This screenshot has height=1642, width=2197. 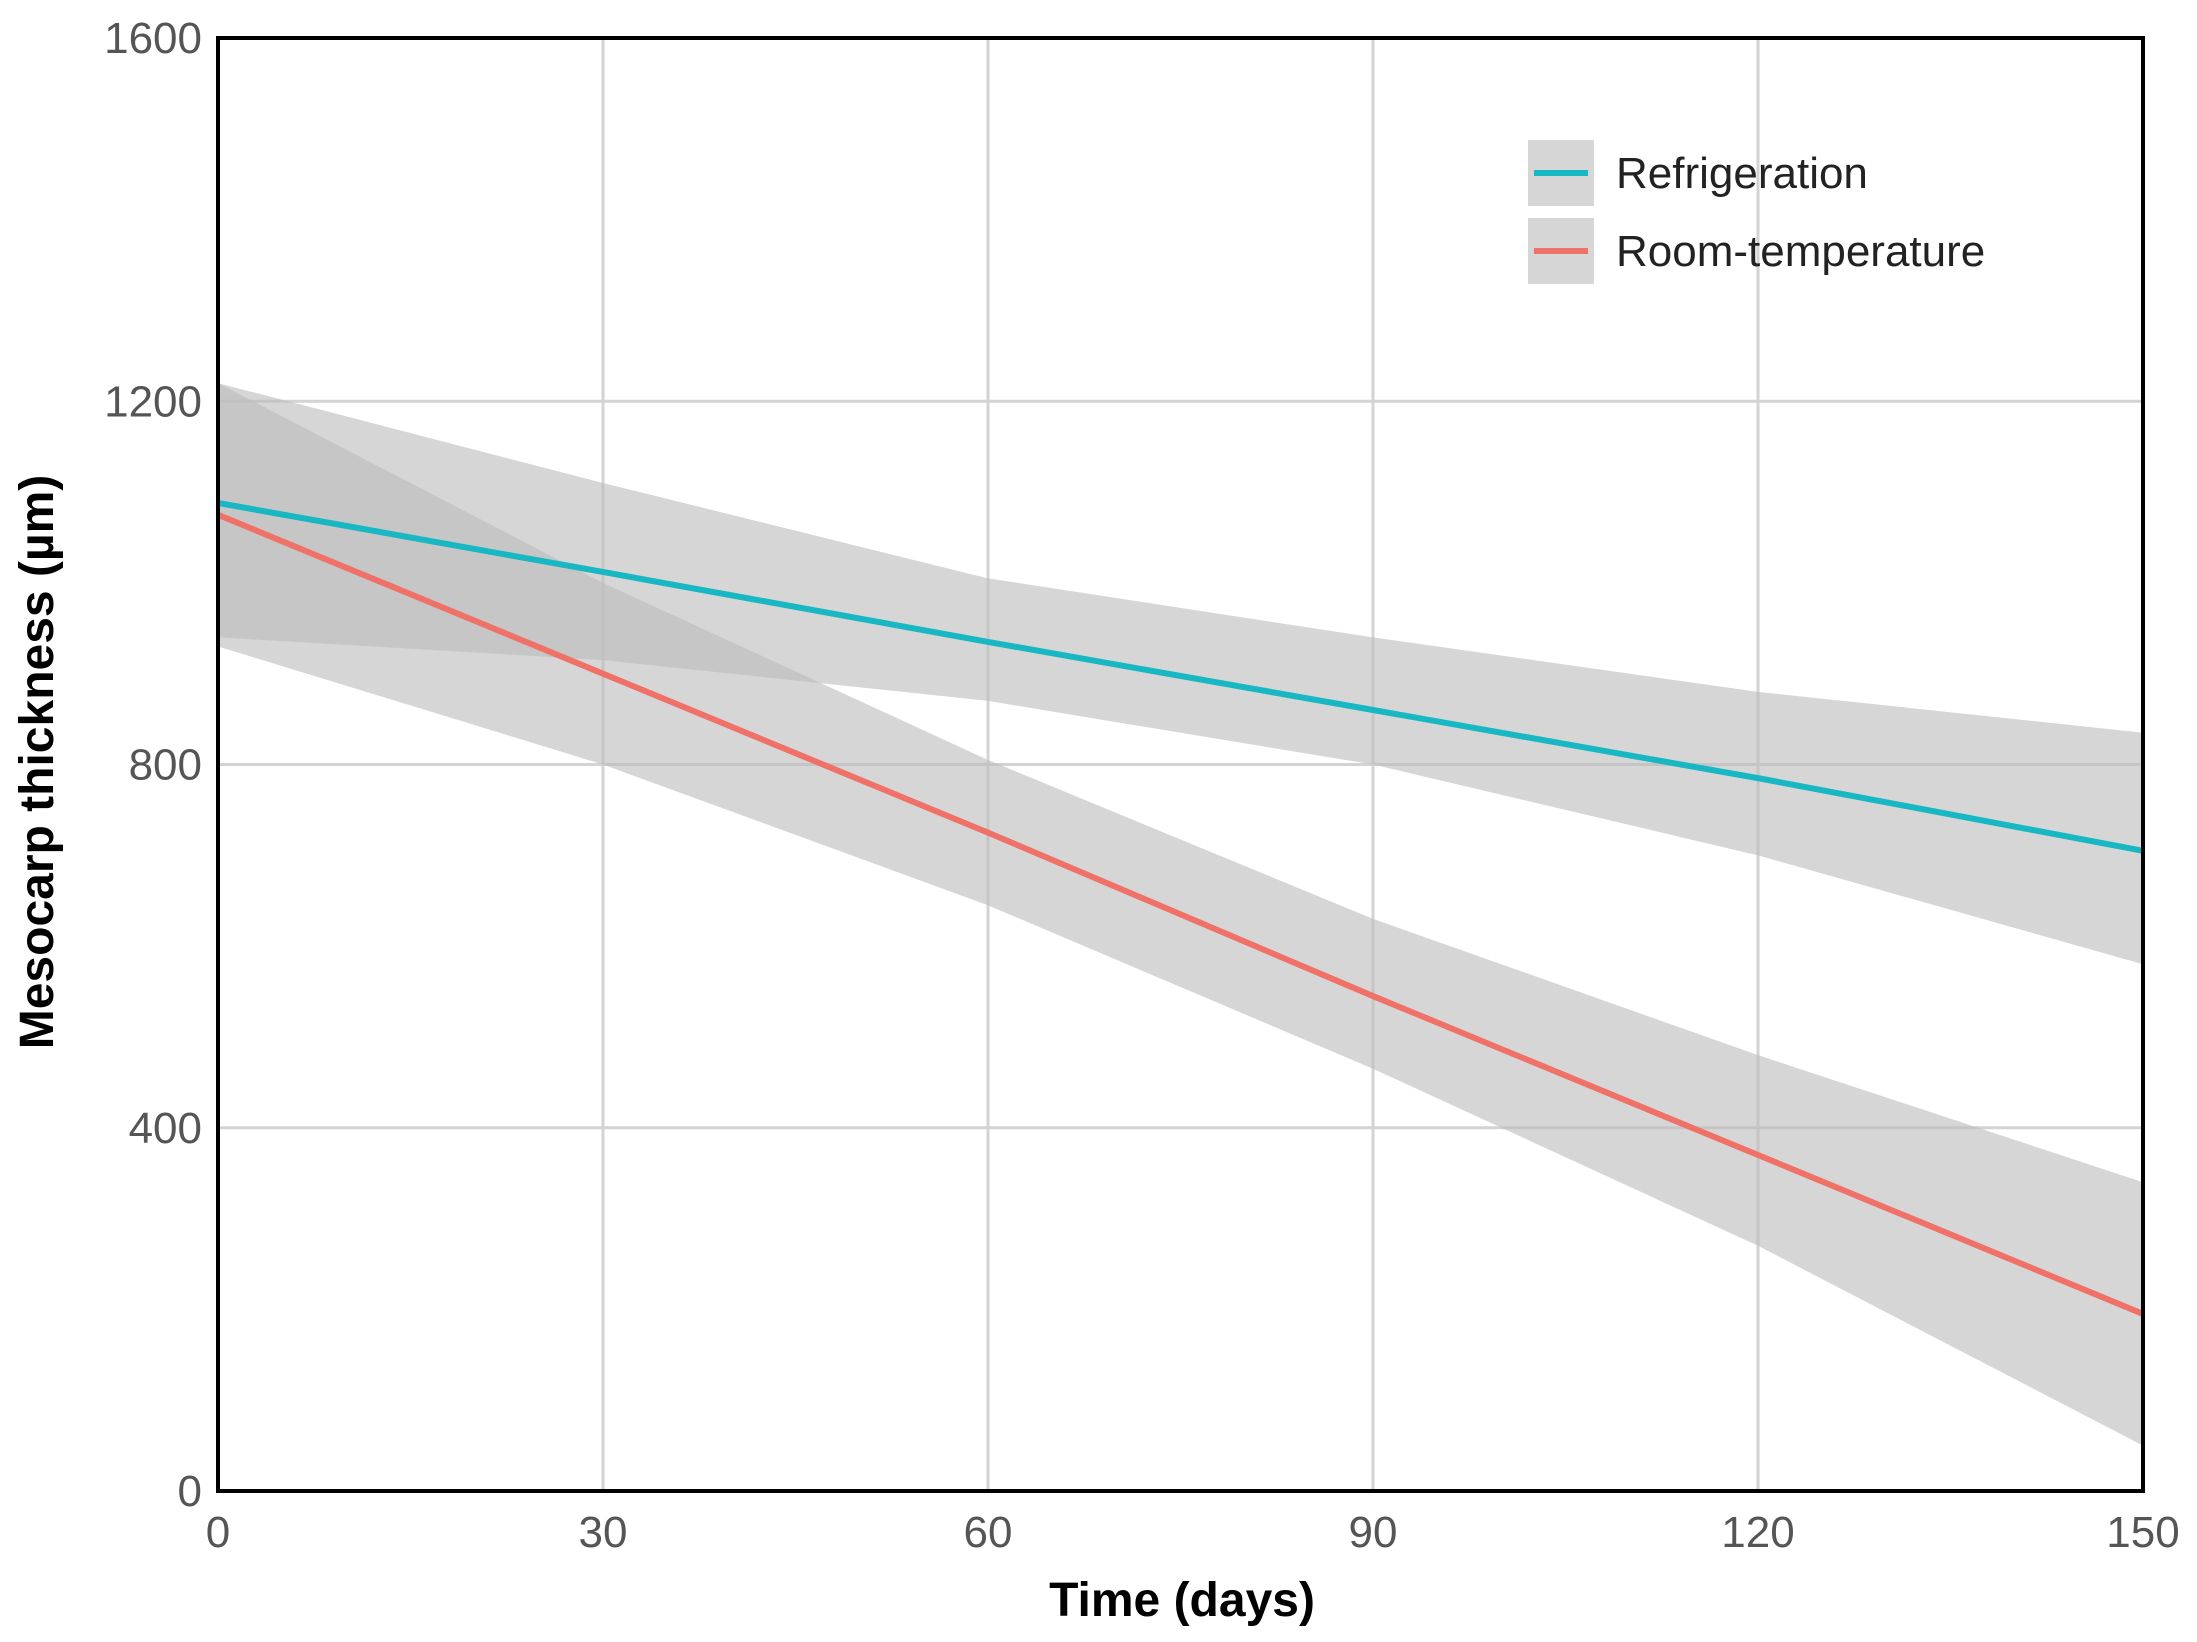 What do you see at coordinates (1757, 1532) in the screenshot?
I see `x-tick-label: 120` at bounding box center [1757, 1532].